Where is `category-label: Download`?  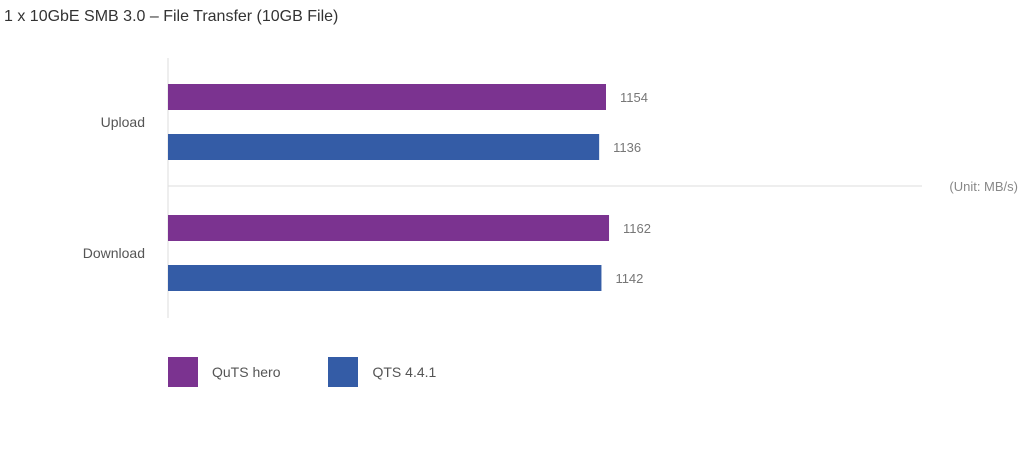 category-label: Download is located at coordinates (114, 253).